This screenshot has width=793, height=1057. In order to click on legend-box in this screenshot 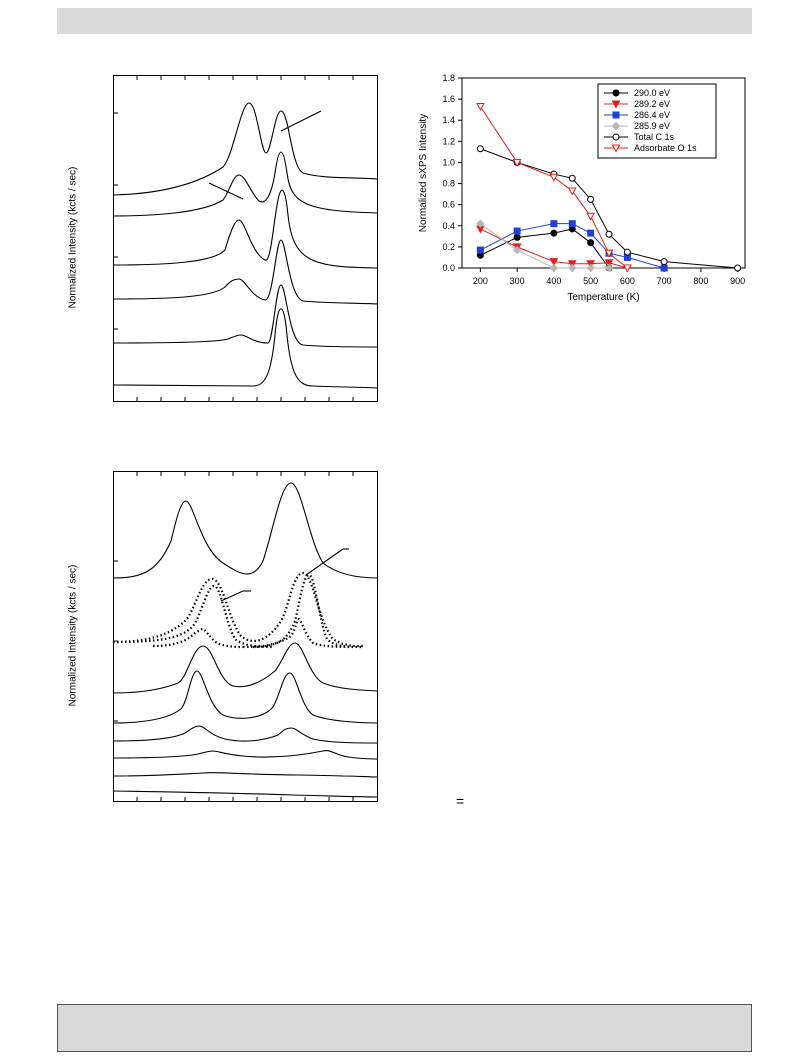, I will do `click(657, 121)`.